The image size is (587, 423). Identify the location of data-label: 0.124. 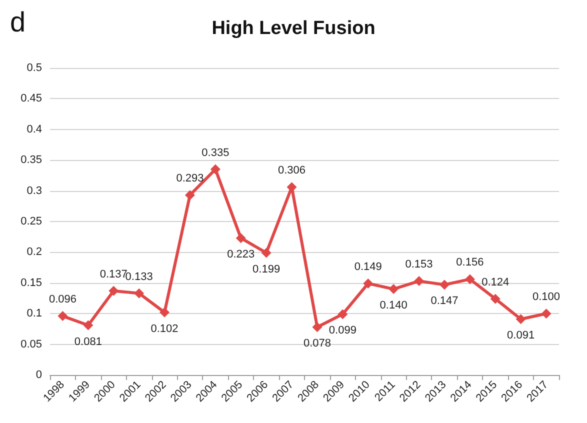
(496, 282).